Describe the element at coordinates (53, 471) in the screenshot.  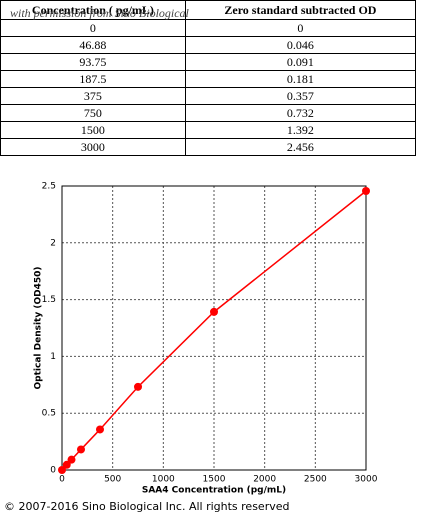
I see `y-tick-label: 0` at that location.